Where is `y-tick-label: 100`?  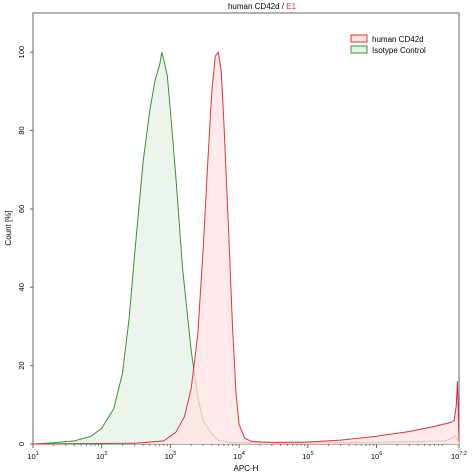 y-tick-label: 100 is located at coordinates (21, 52).